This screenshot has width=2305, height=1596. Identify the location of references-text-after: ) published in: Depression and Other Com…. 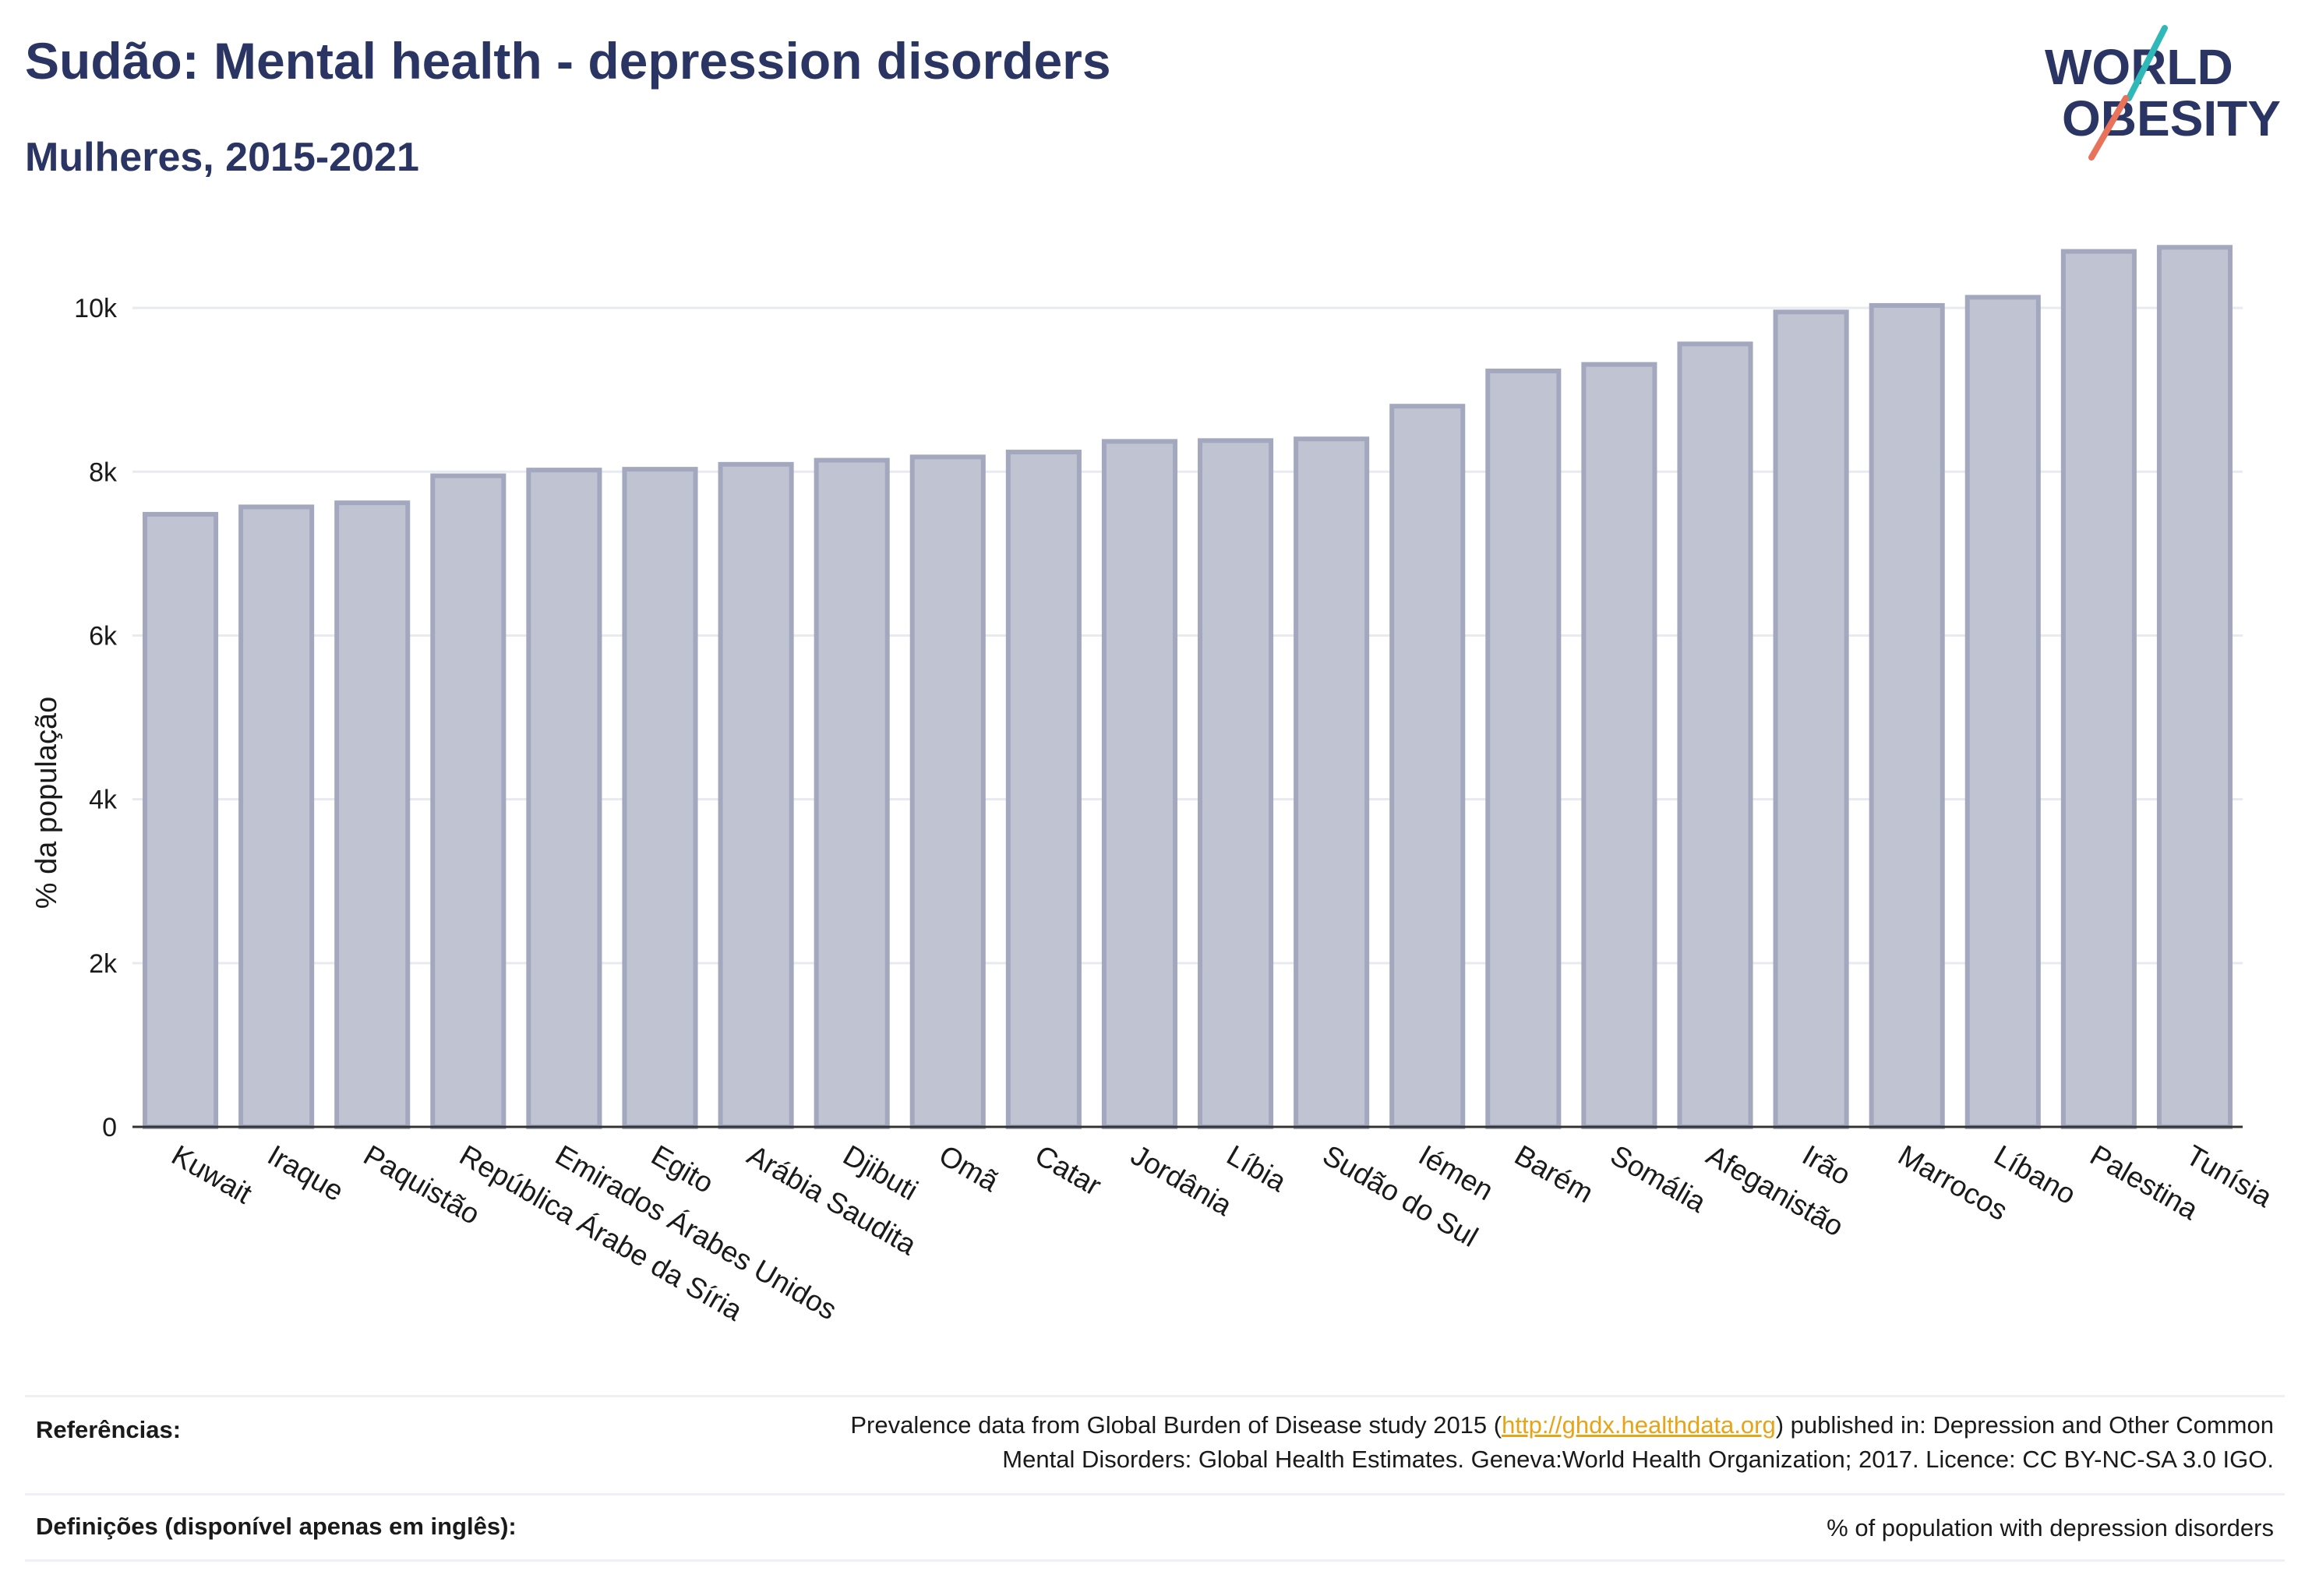
(2024, 1425).